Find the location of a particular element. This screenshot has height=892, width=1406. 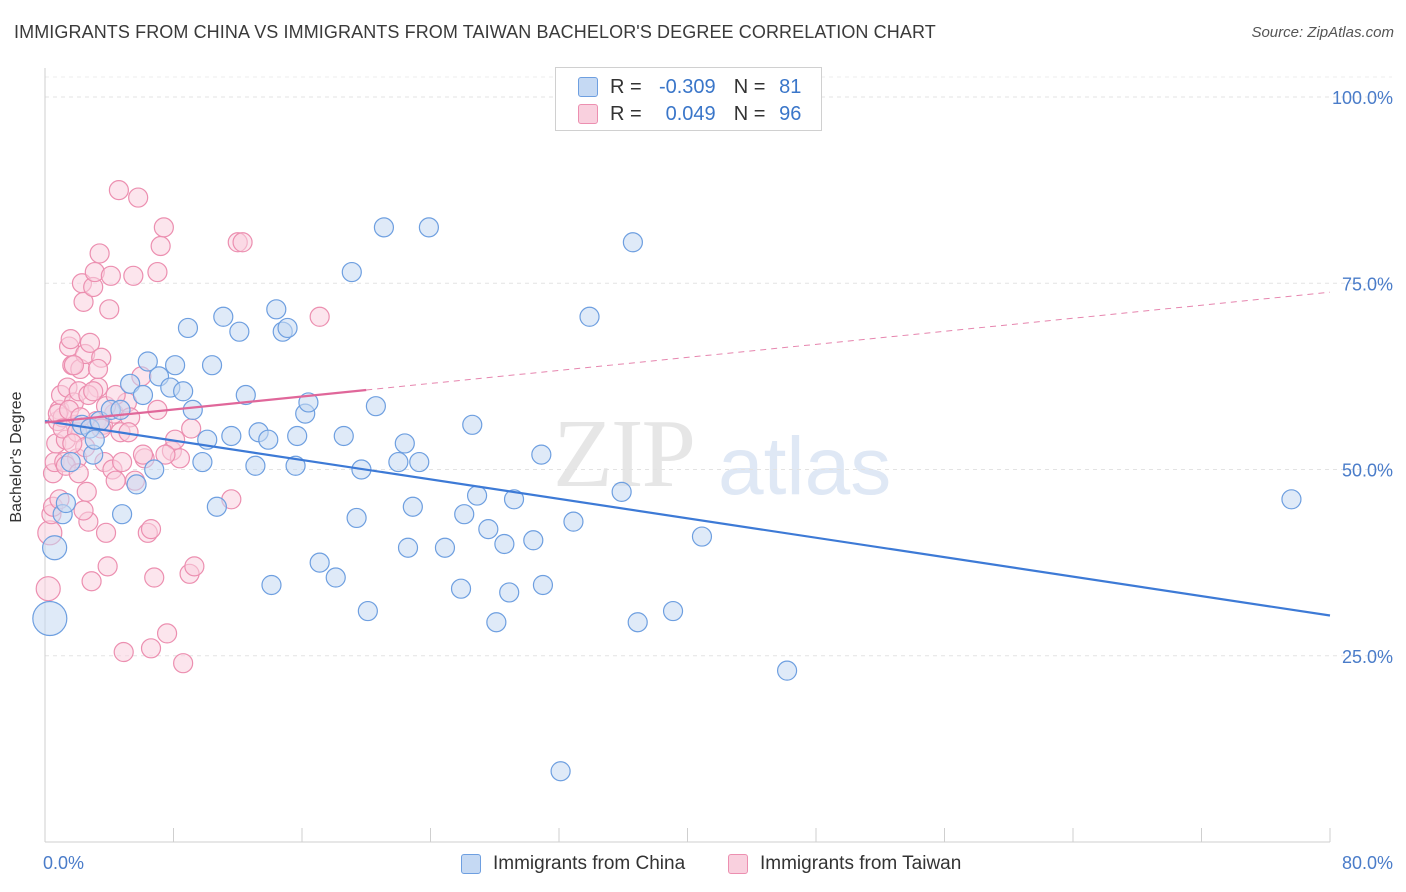

bottom-legend-china: Immigrants from China is located at coordinates (573, 864).